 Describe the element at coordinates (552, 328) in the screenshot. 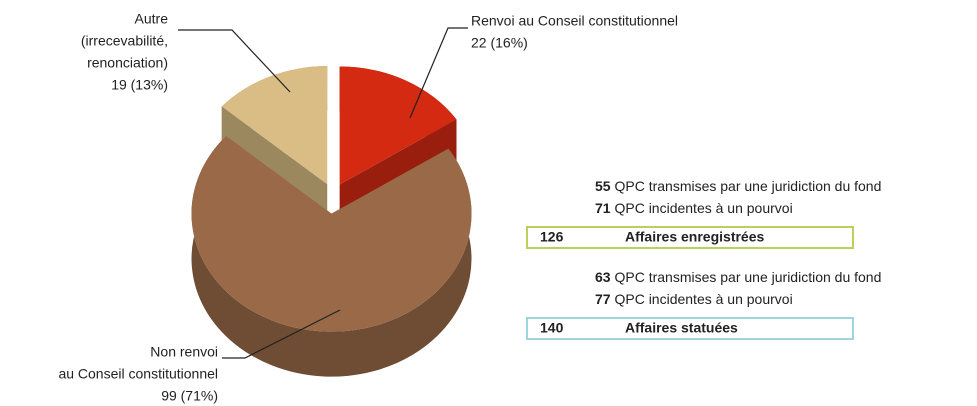

I see `summary-total: 140` at that location.